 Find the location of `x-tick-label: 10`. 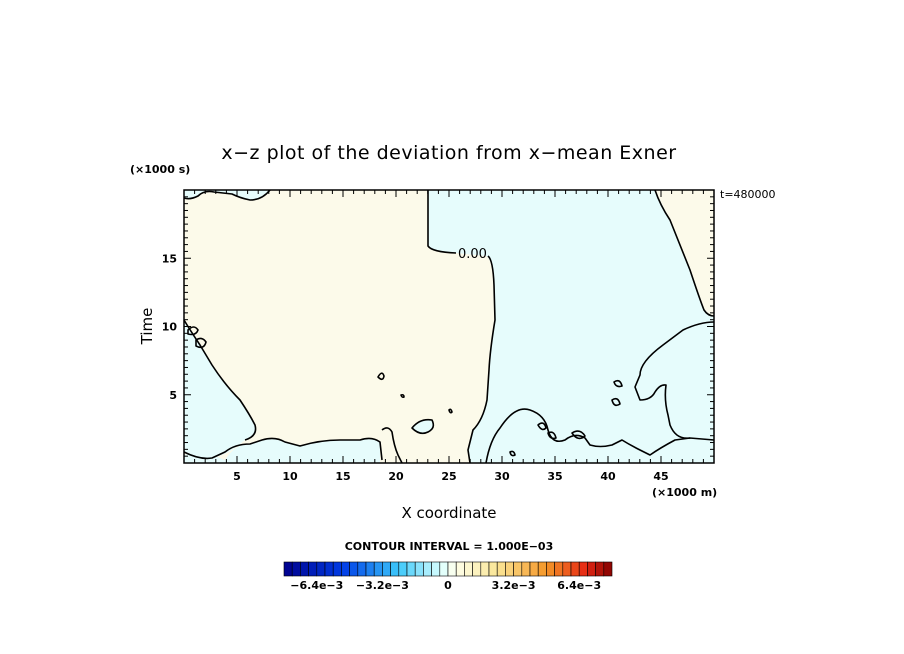

x-tick-label: 10 is located at coordinates (290, 476).